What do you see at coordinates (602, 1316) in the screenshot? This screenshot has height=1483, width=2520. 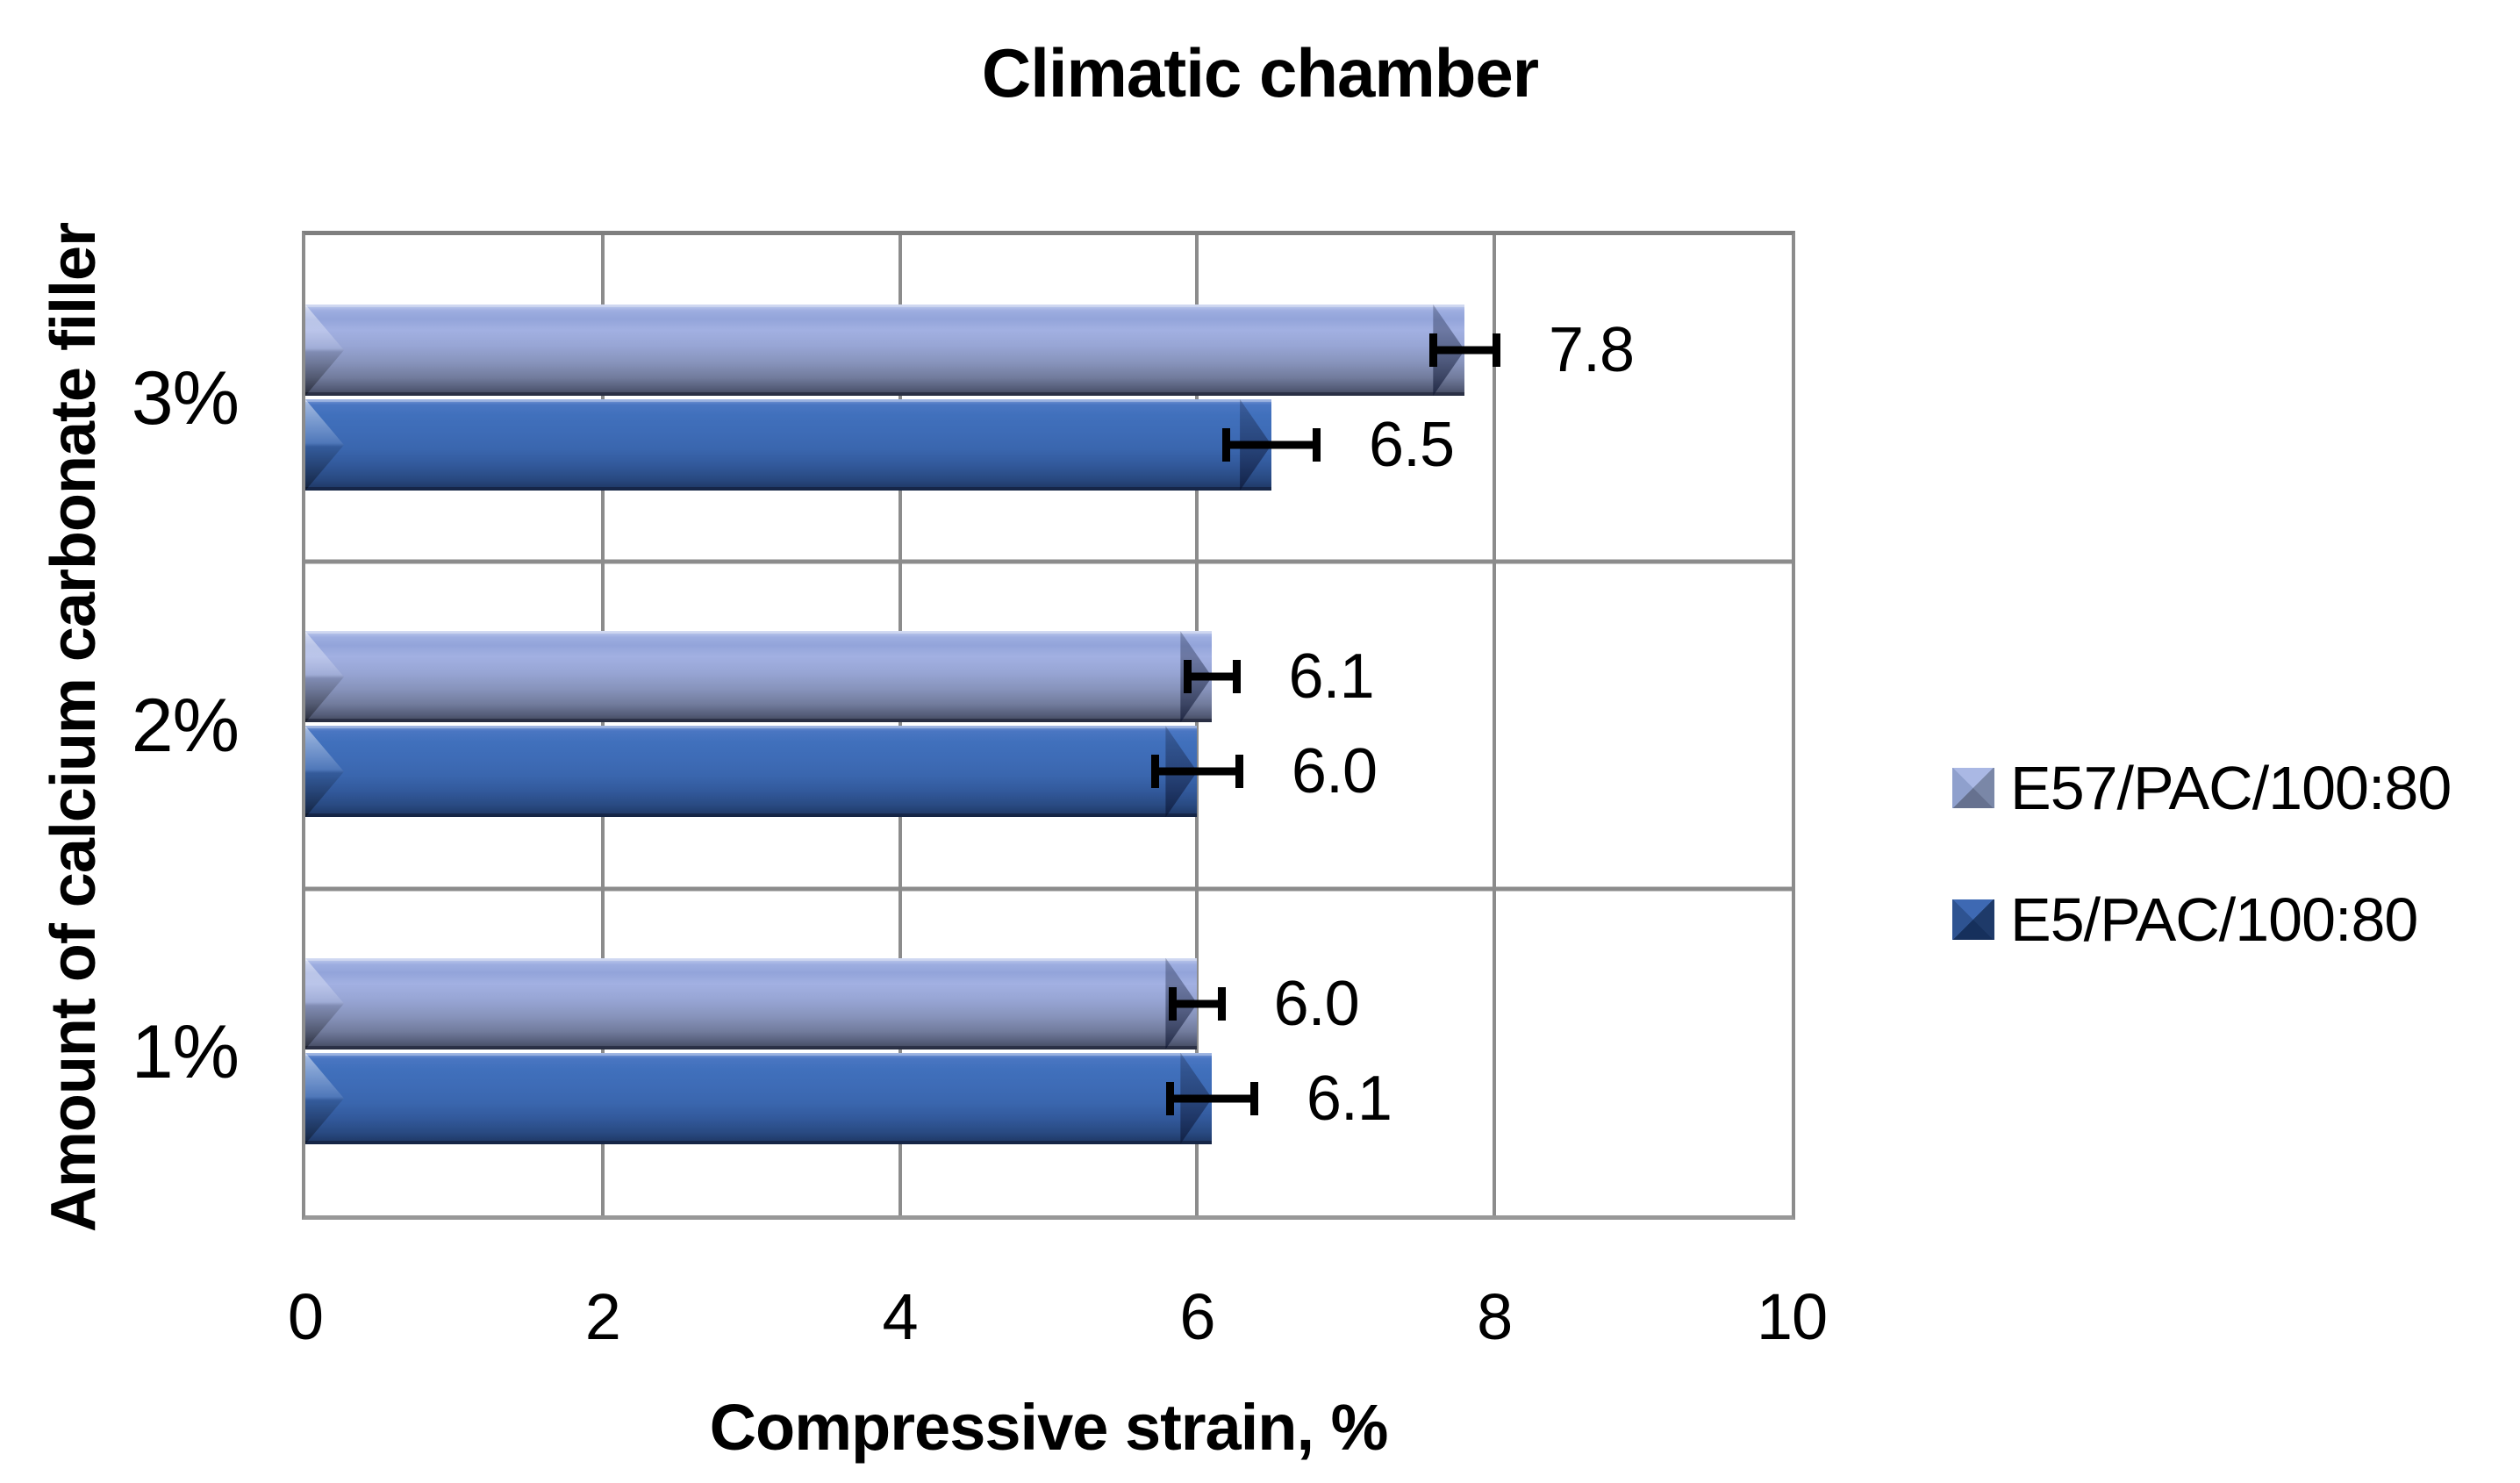 I see `x-tick-2: 2` at bounding box center [602, 1316].